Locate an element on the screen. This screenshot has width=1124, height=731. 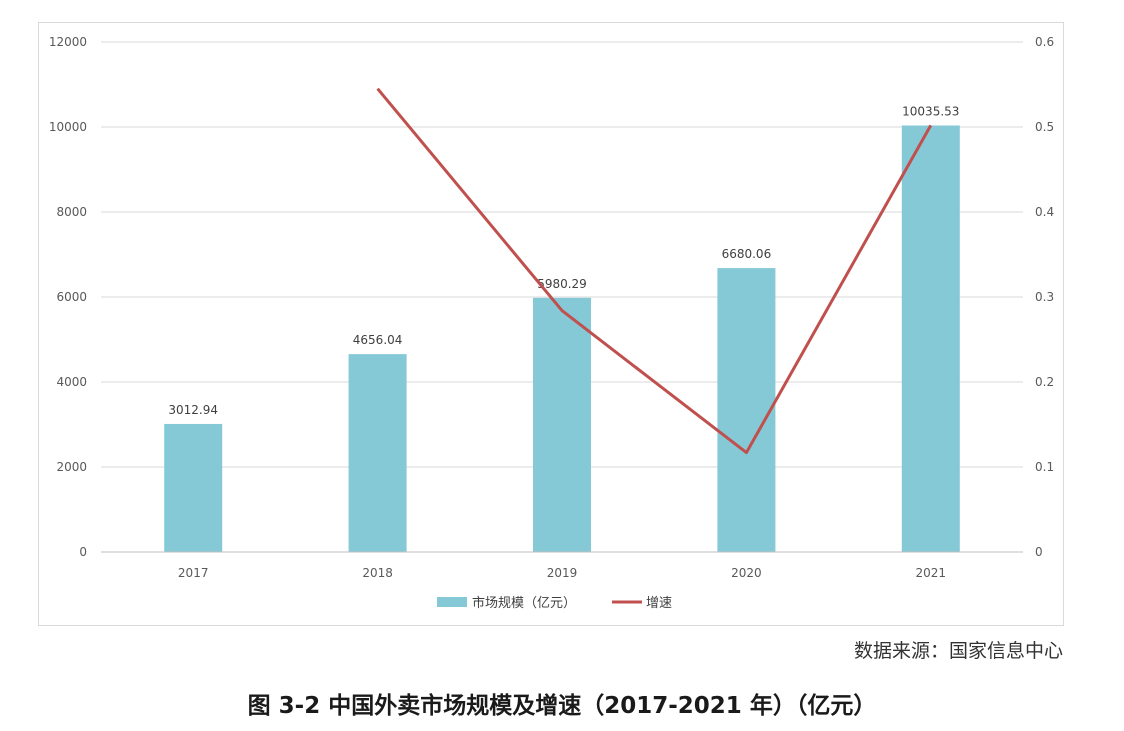
data-label: 3012.94 is located at coordinates (193, 410).